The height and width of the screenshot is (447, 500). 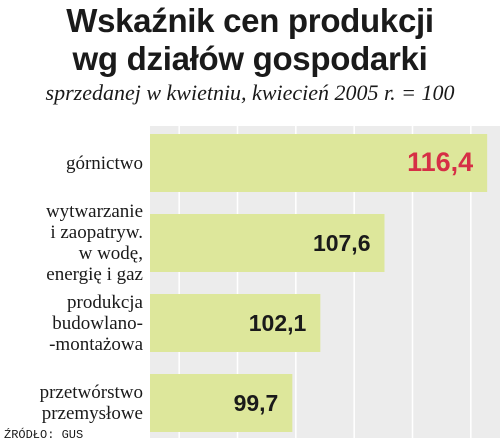 I want to click on category-label: przetwórstwo przemysłowe, so click(x=71, y=403).